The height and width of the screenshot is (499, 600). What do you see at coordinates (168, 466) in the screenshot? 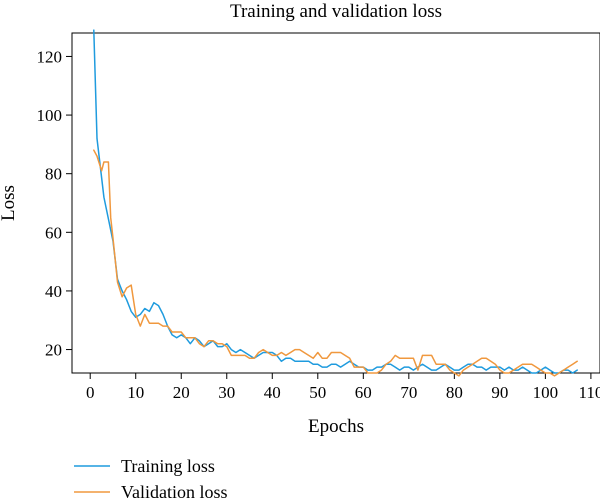
I see `legend-label: Training loss` at bounding box center [168, 466].